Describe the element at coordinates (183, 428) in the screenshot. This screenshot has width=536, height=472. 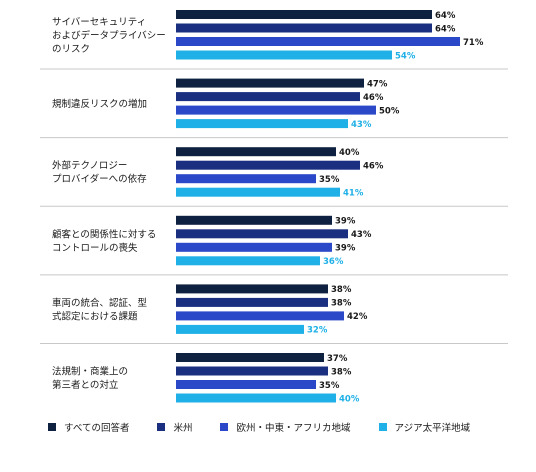
I see `legend-label: 米州` at that location.